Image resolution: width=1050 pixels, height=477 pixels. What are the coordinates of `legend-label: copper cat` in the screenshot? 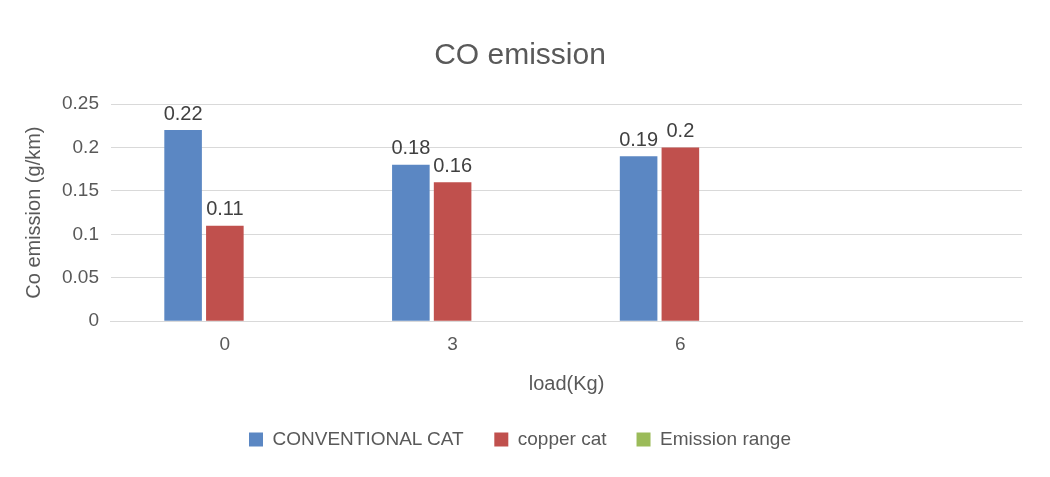 It's located at (562, 438).